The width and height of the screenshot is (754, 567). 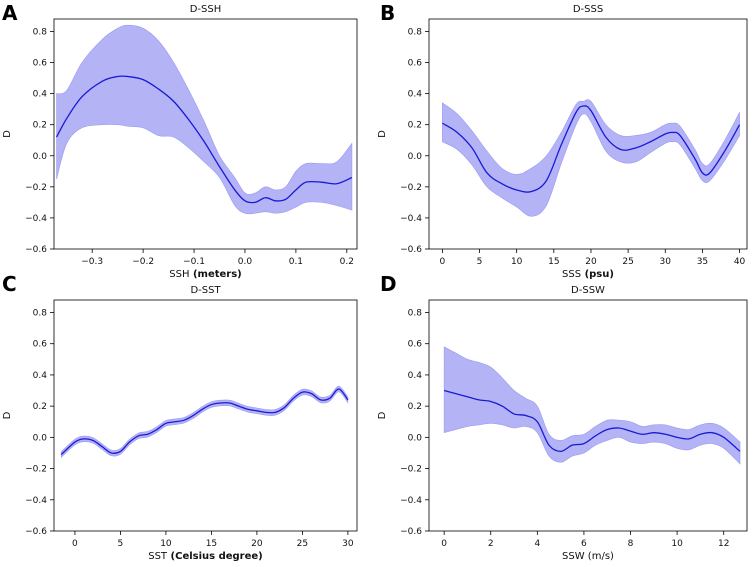 I want to click on x-axis-label: SST (Celsius degree), so click(x=205, y=556).